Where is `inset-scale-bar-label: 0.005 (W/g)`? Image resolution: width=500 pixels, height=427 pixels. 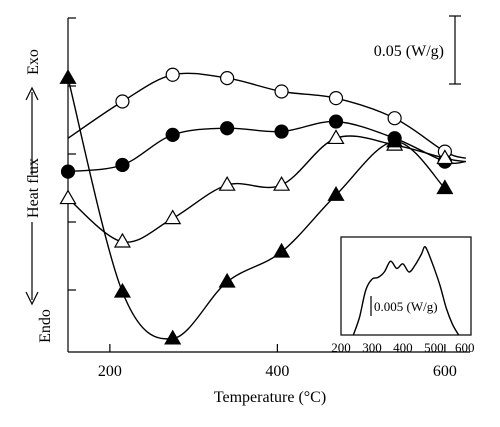 inset-scale-bar-label: 0.005 (W/g) is located at coordinates (406, 306).